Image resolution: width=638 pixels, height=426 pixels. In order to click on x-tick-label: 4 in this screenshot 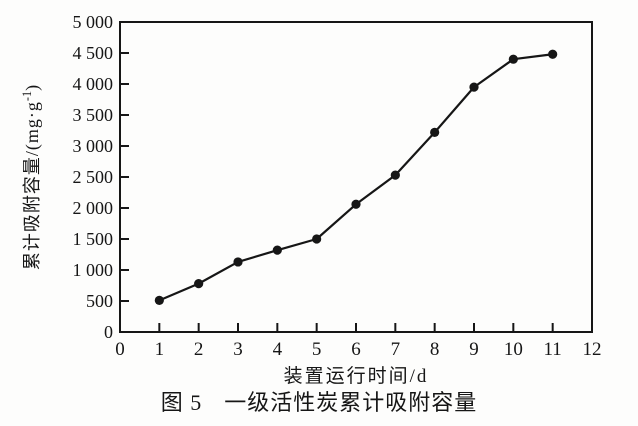, I will do `click(278, 349)`.